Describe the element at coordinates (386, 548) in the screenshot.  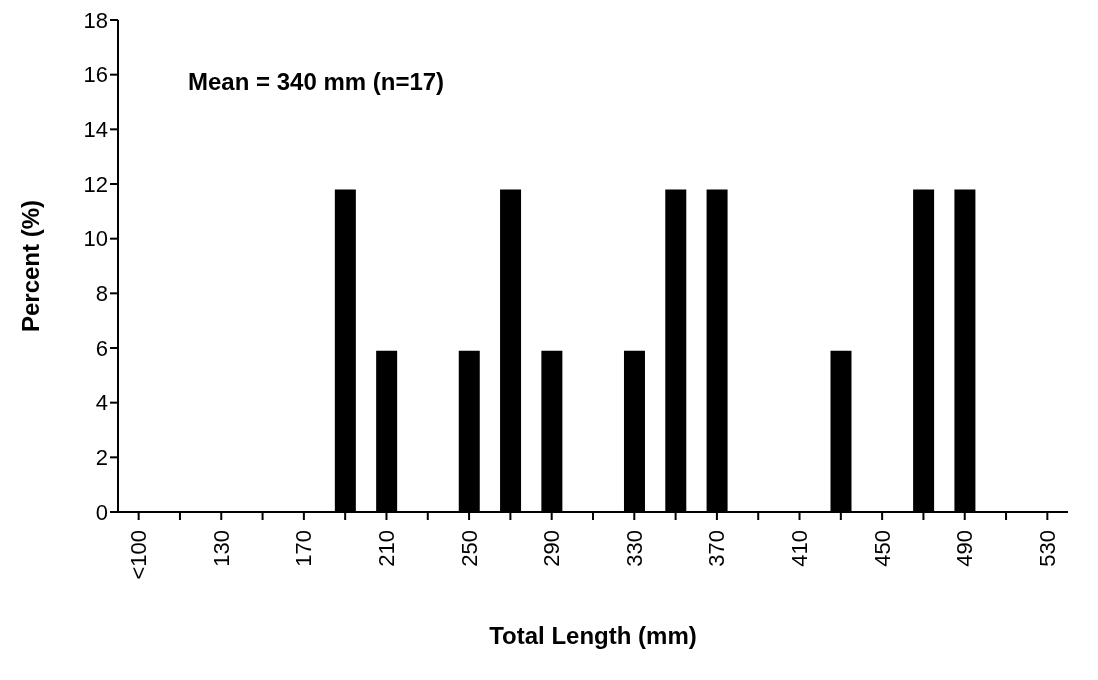
I see `x-tick-label: 210` at that location.